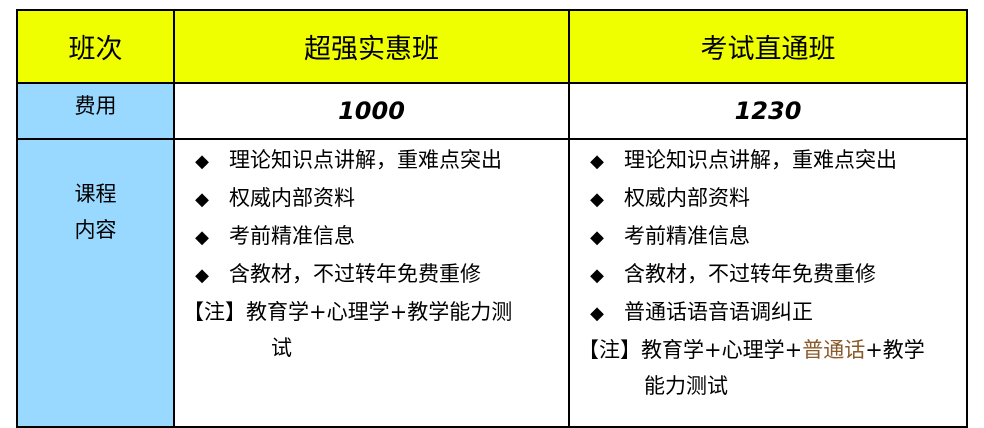 The width and height of the screenshot is (984, 428). Describe the element at coordinates (95, 230) in the screenshot. I see `content-label-line2: 内容` at that location.